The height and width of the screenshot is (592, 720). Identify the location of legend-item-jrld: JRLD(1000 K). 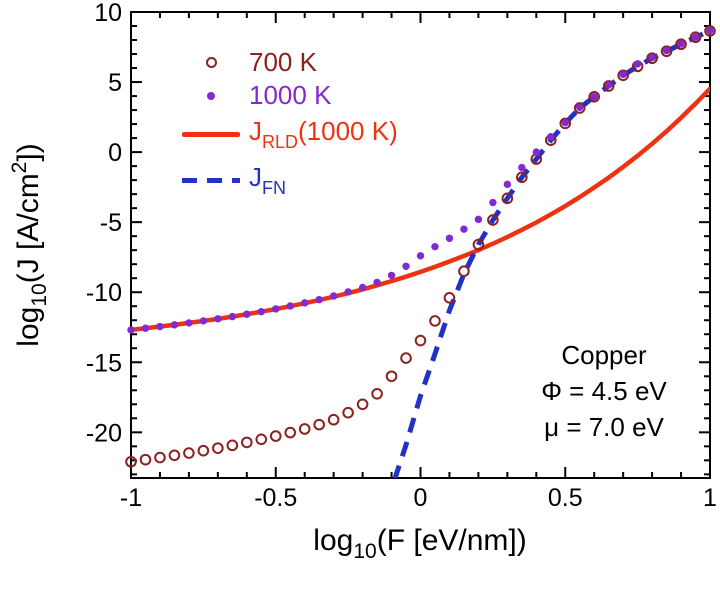
(289, 134).